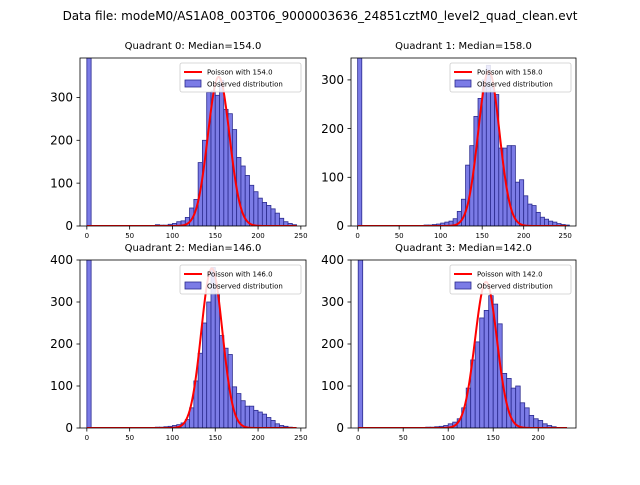  I want to click on y-tick-label: 400, so click(332, 260).